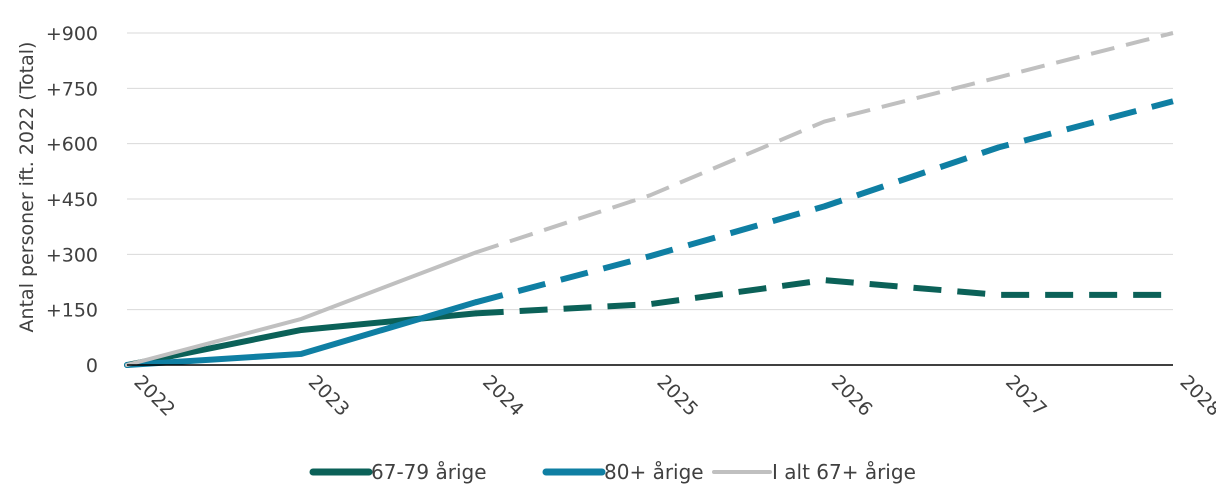  I want to click on x-tick-label: 2027, so click(1026, 396).